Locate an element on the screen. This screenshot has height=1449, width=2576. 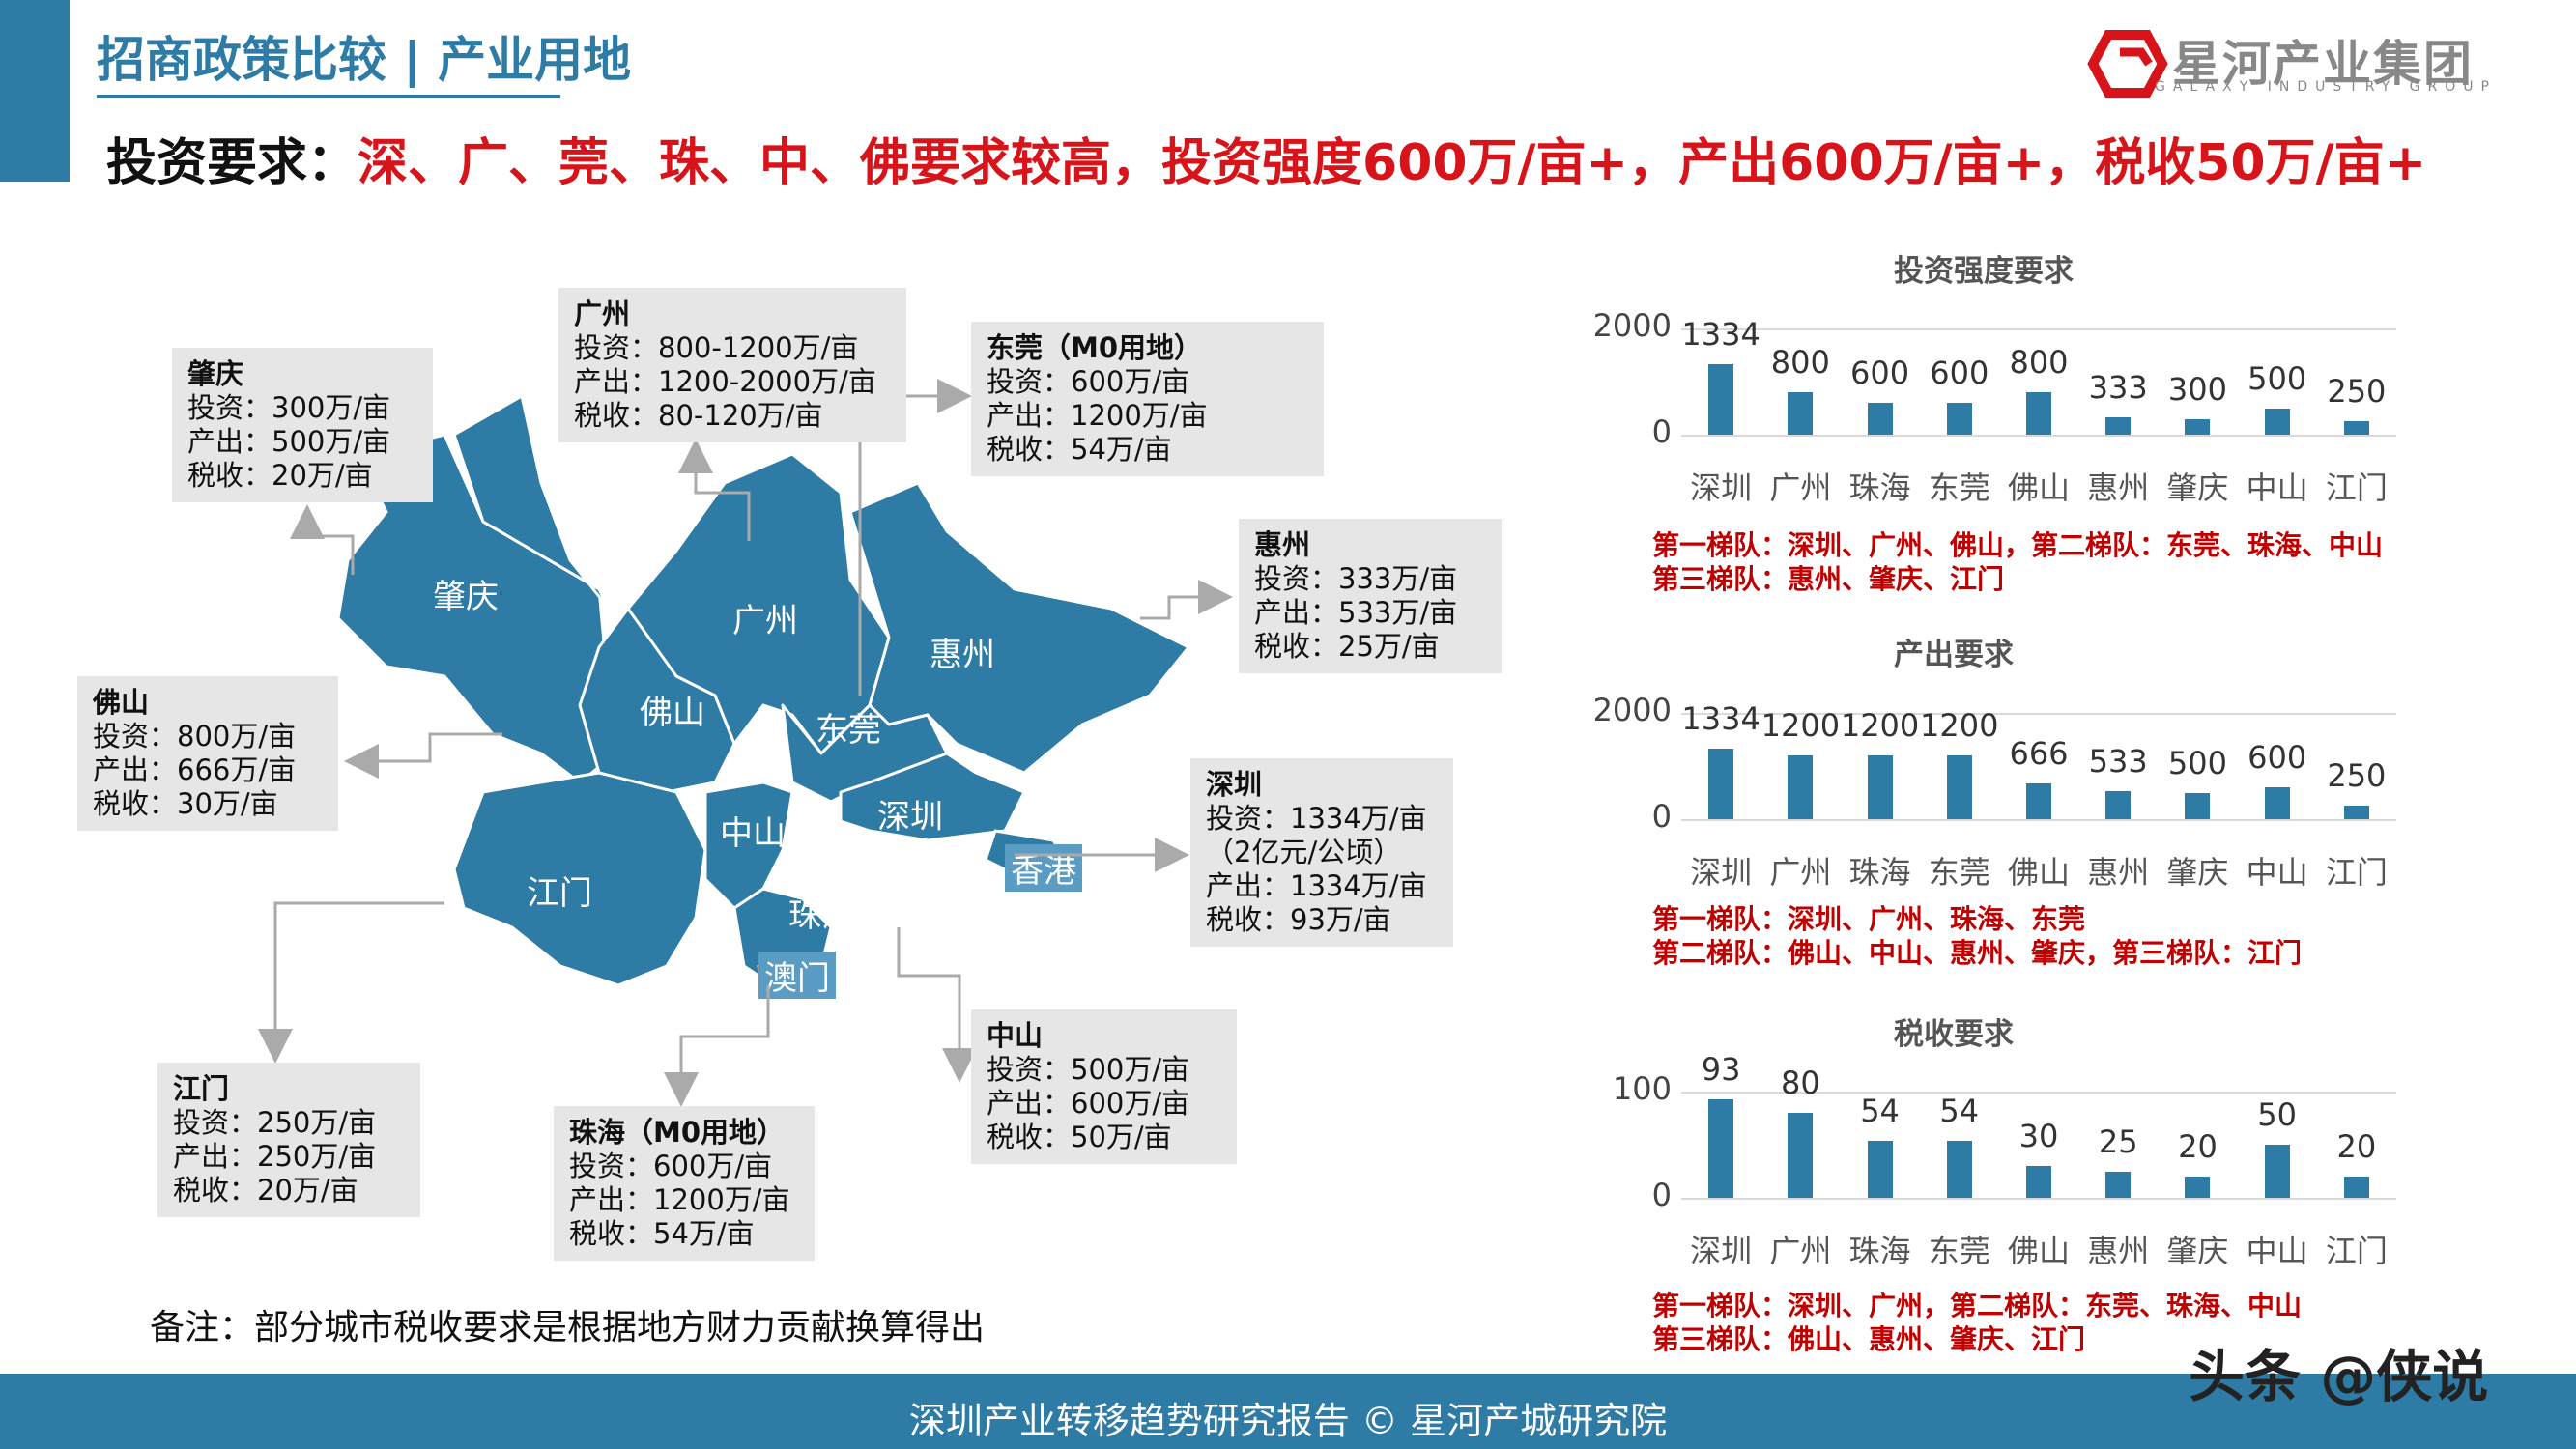
footer-bar is located at coordinates (1288, 1411).